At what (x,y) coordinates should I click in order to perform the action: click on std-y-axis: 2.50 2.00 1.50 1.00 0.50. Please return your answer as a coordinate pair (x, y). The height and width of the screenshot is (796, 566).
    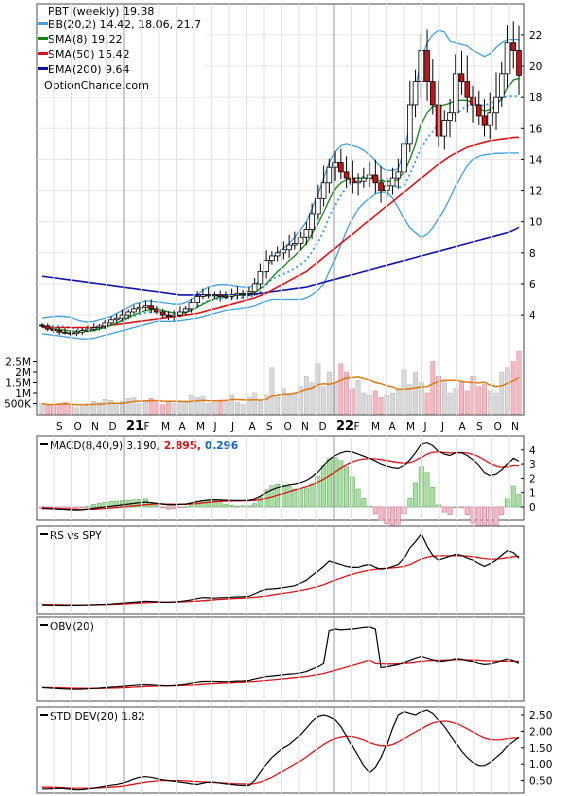
    Looking at the image, I should click on (536, 749).